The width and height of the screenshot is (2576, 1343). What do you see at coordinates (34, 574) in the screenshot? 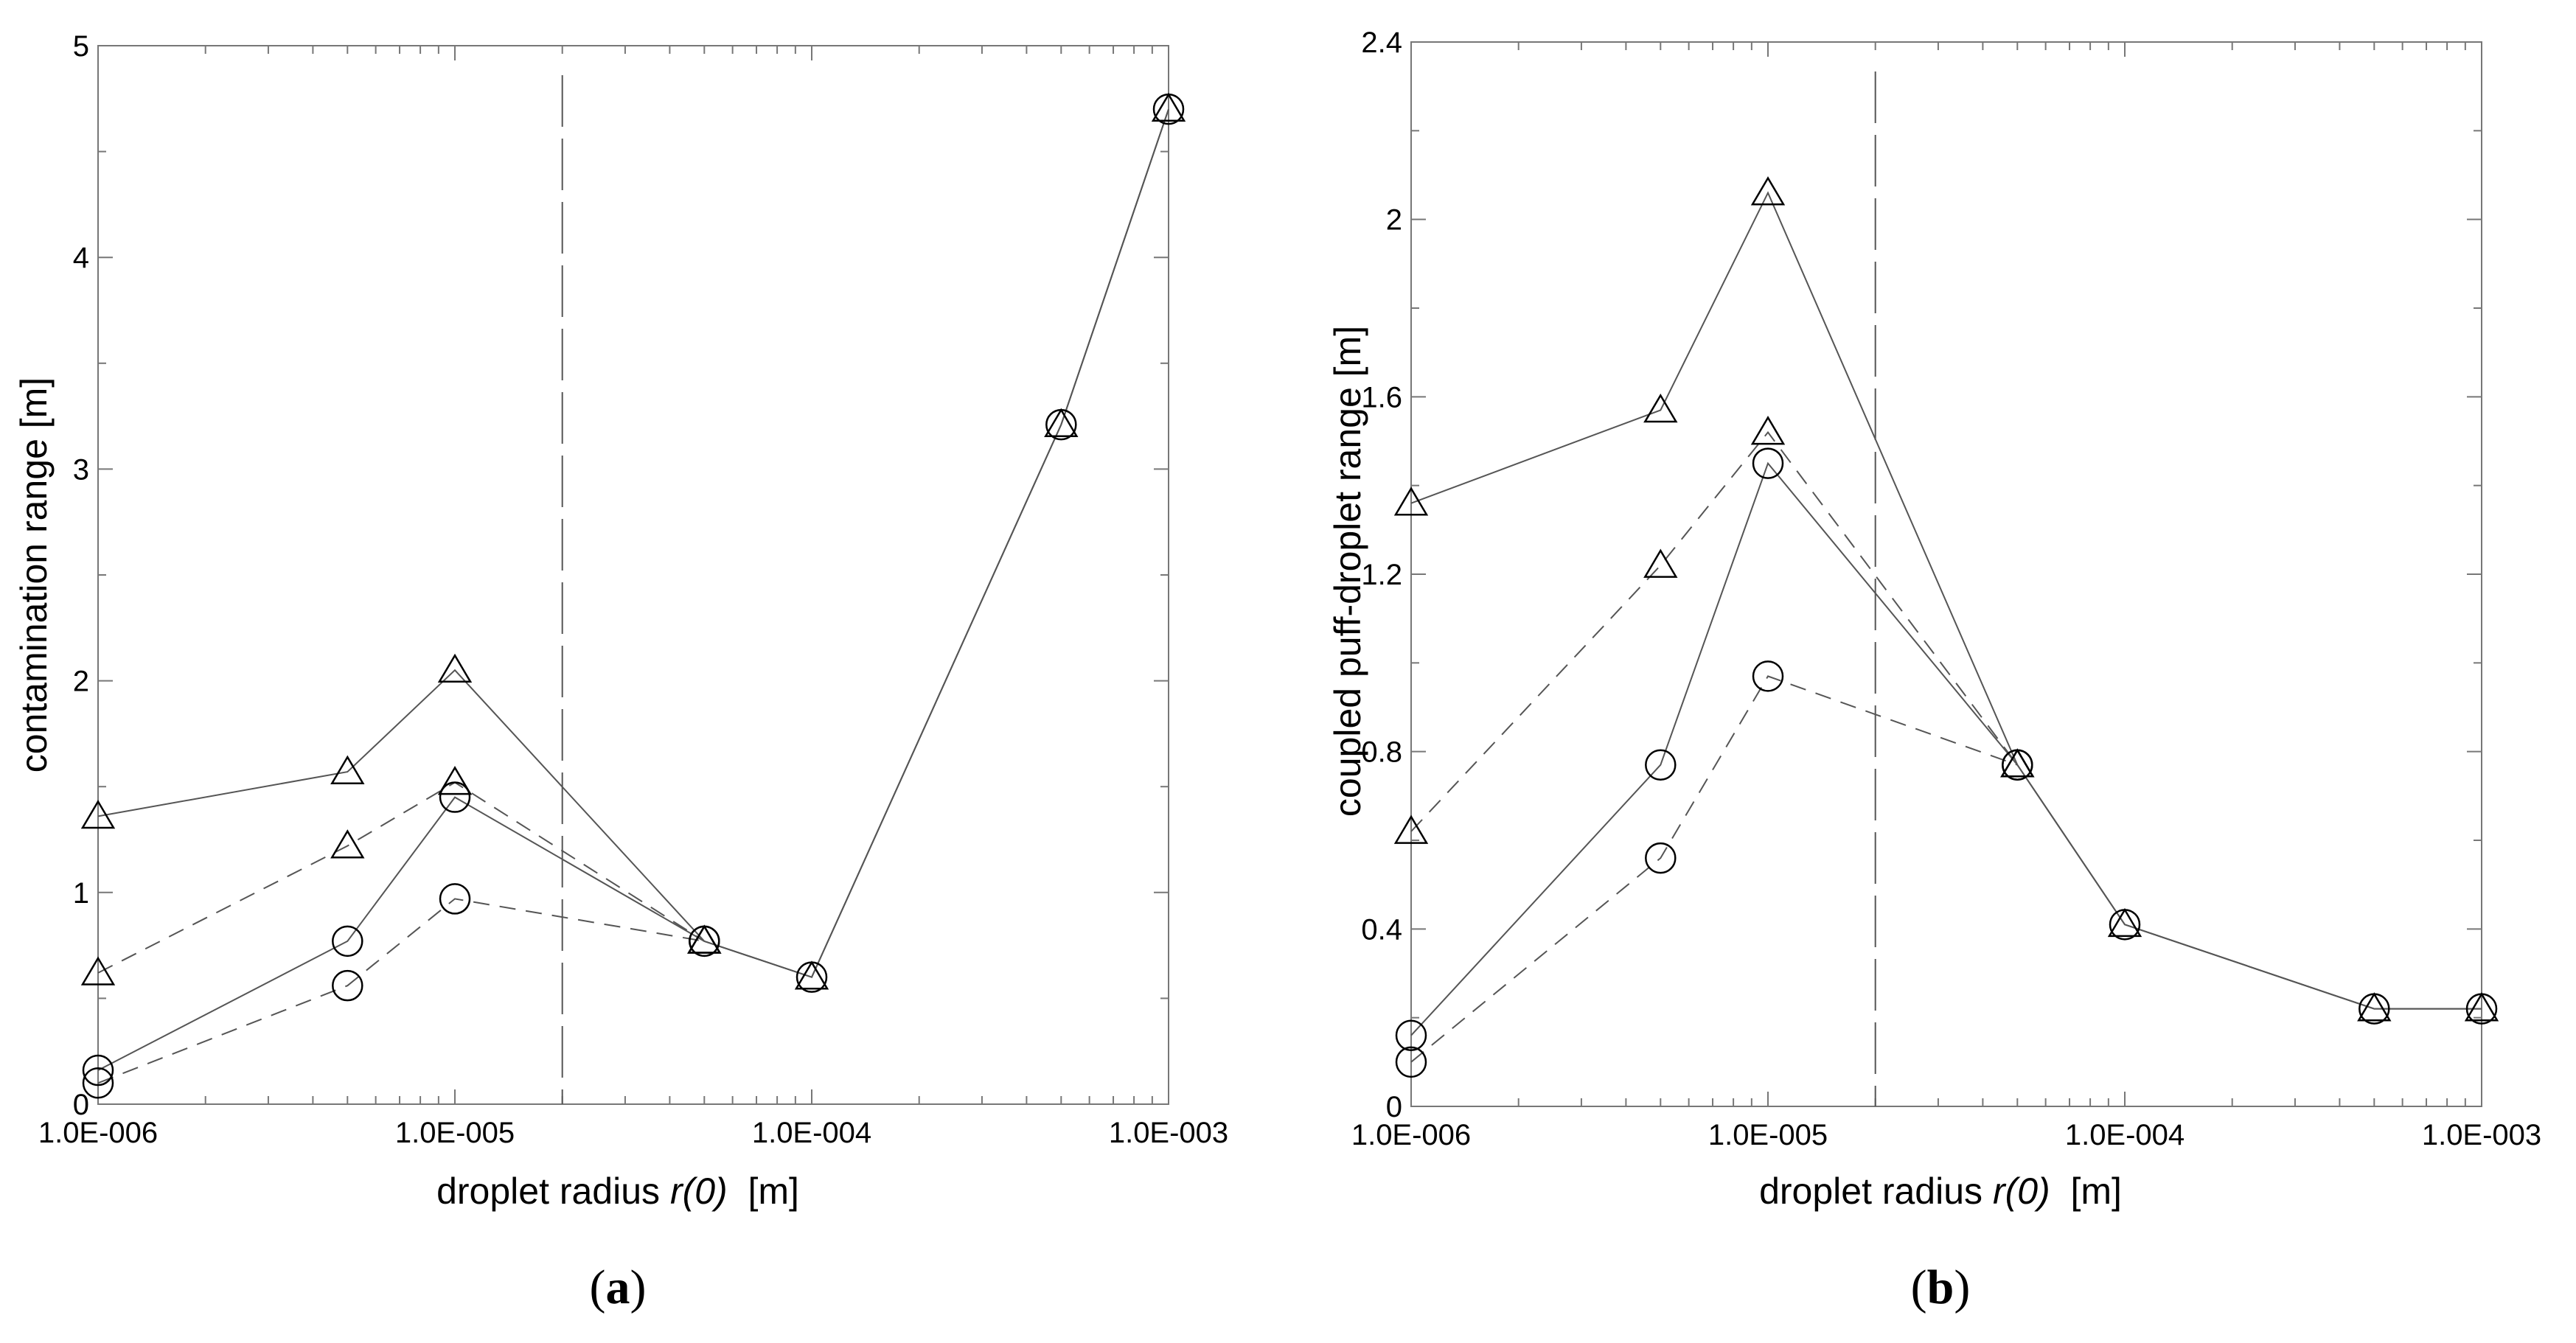
I see `y-axis-label: contamination range [m]` at bounding box center [34, 574].